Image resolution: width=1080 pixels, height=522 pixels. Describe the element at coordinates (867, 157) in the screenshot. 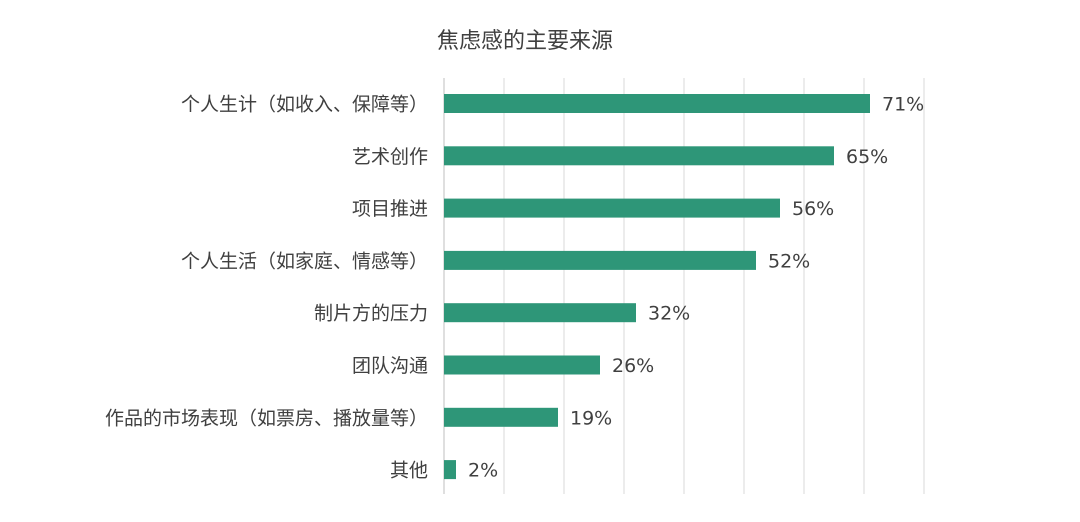

I see `data-label: 65%` at that location.